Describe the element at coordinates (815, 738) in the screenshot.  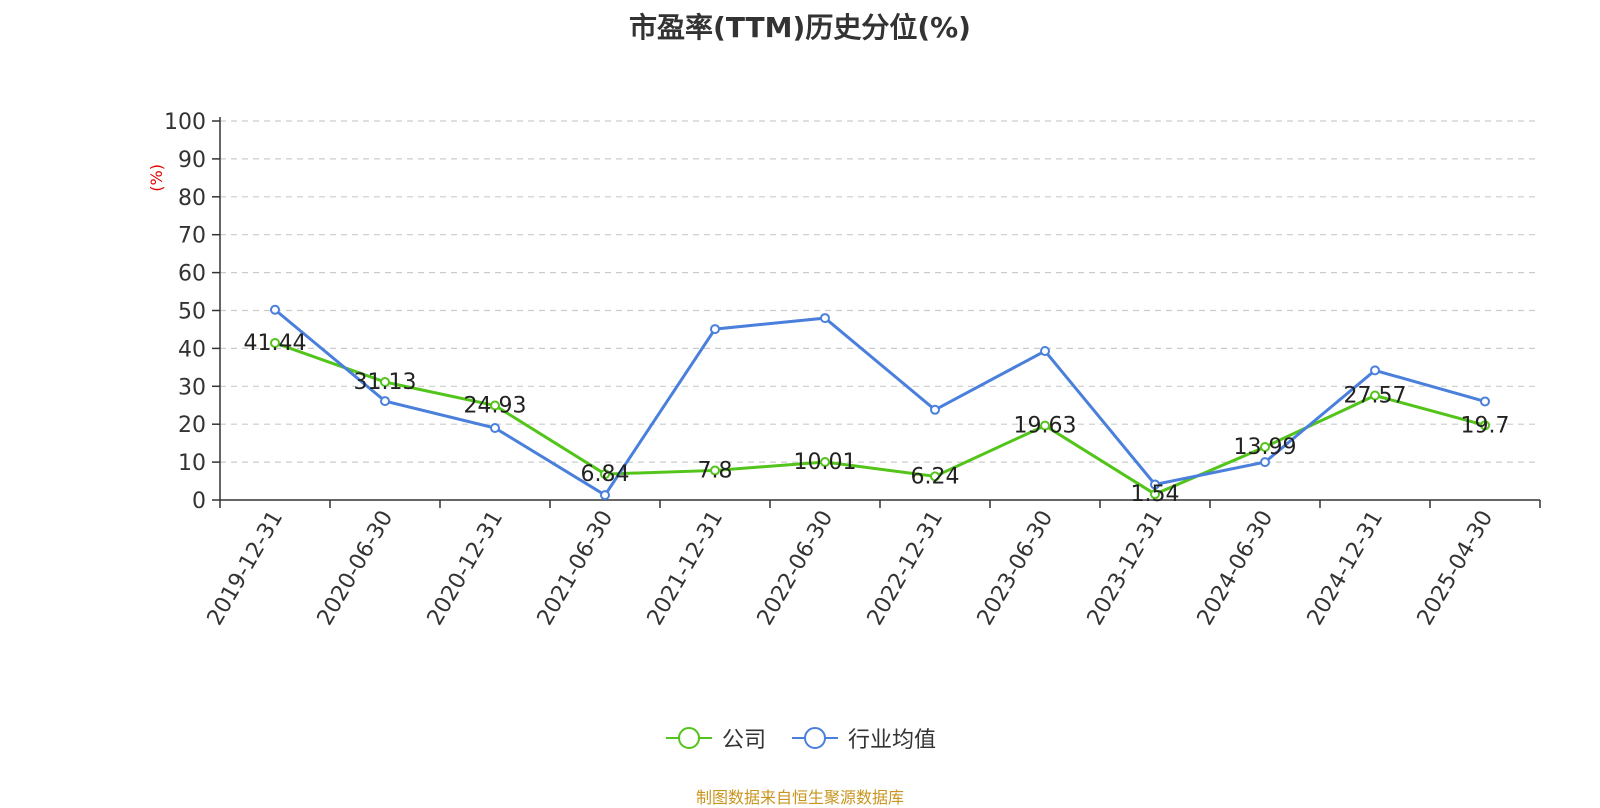
I see `legend-marker-industry-avg` at that location.